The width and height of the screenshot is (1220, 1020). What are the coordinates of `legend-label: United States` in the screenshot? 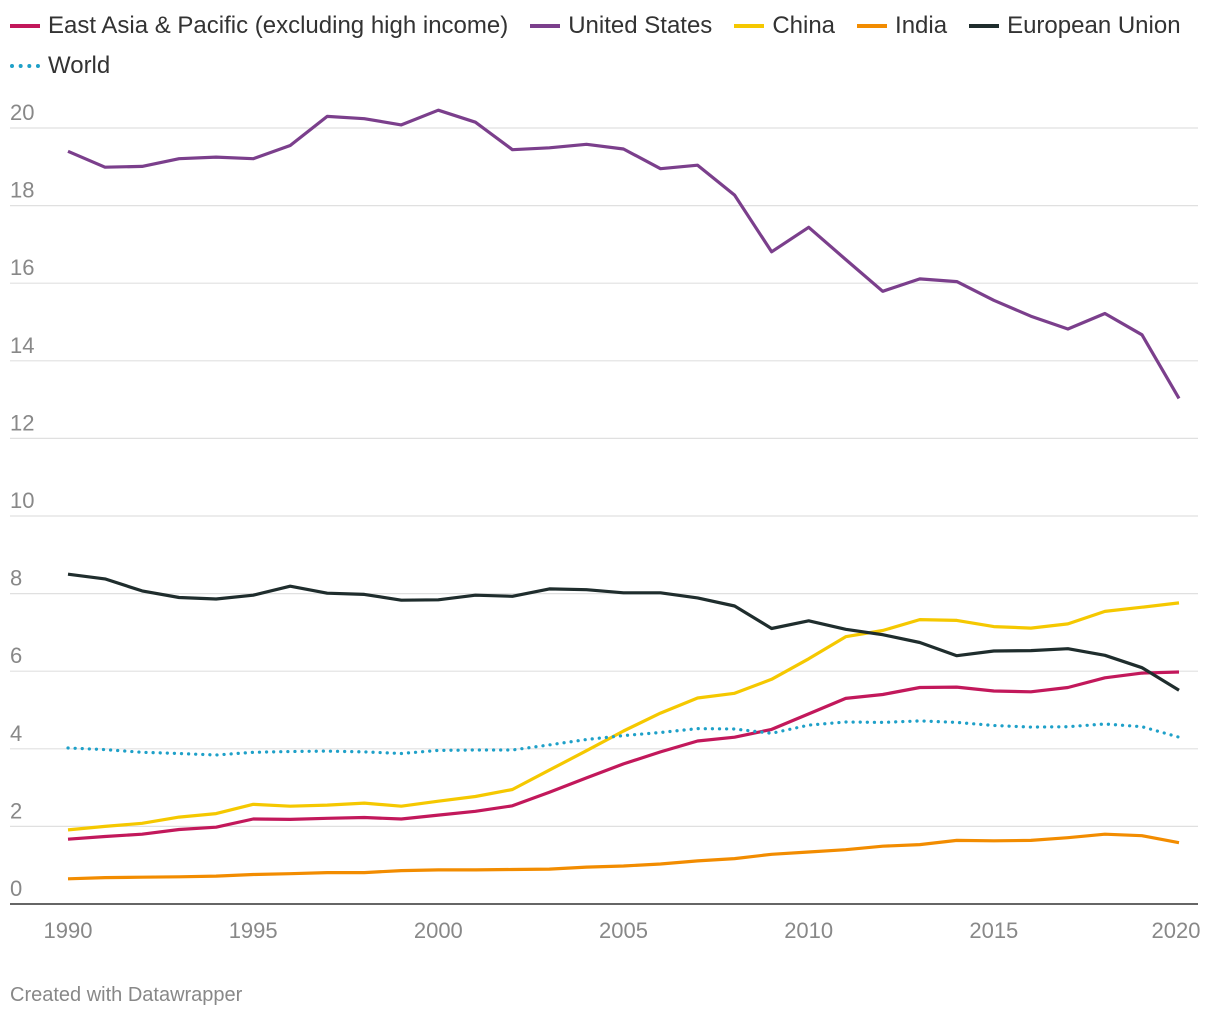 It's located at (640, 25).